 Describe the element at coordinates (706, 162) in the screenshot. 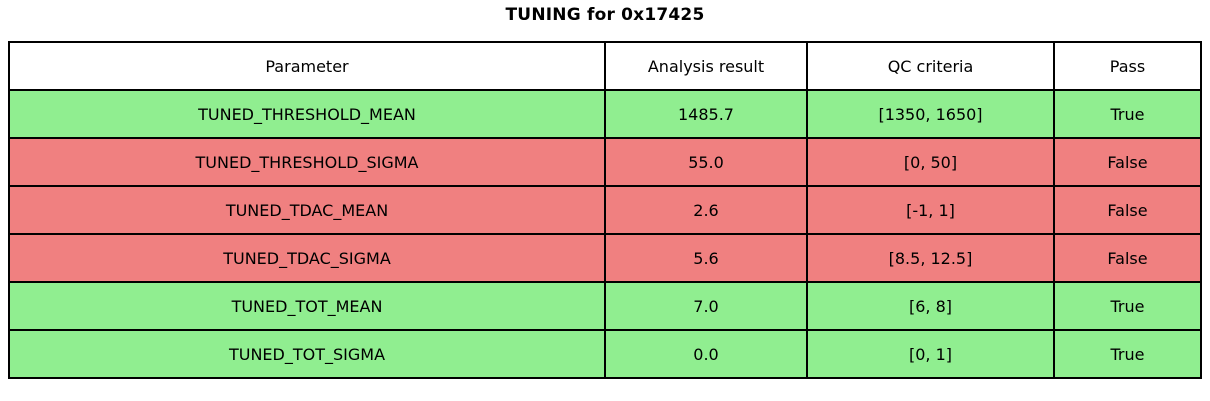

I see `cell-analysis_result: 55.0` at that location.